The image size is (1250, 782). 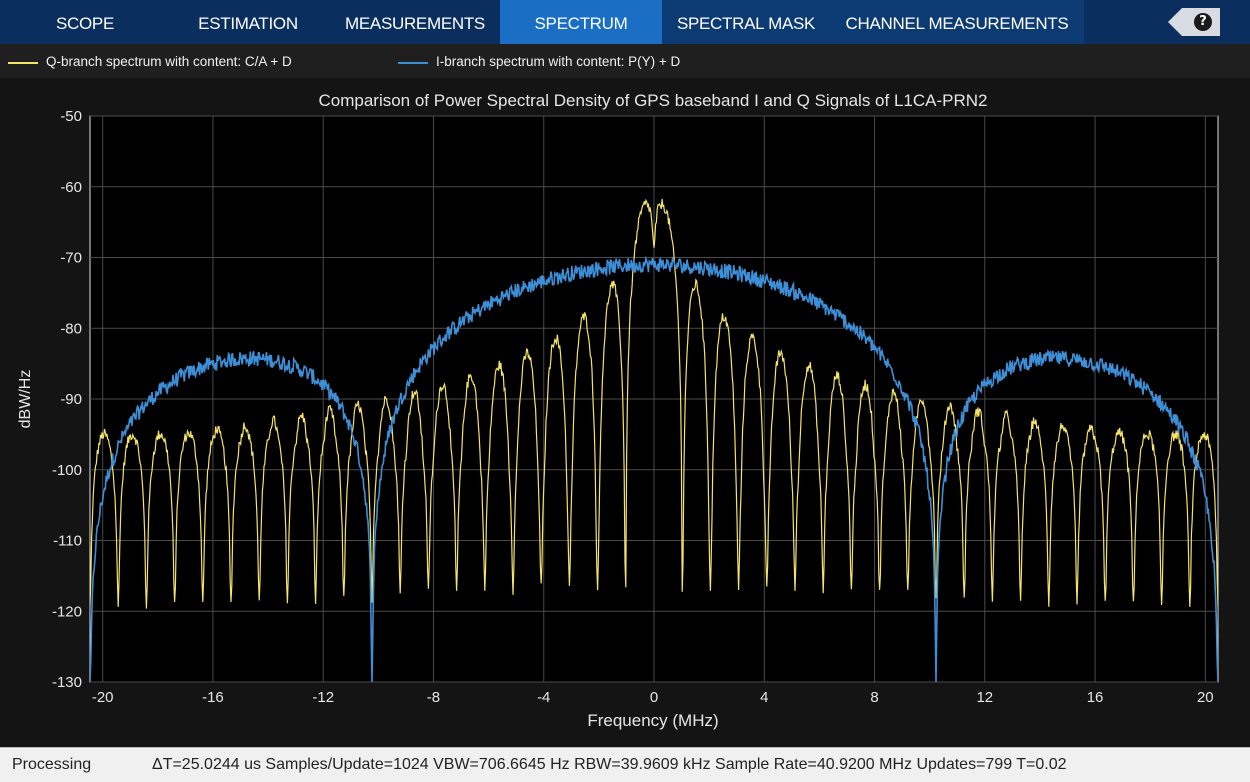 I want to click on y-tick-label: -90, so click(x=71, y=399).